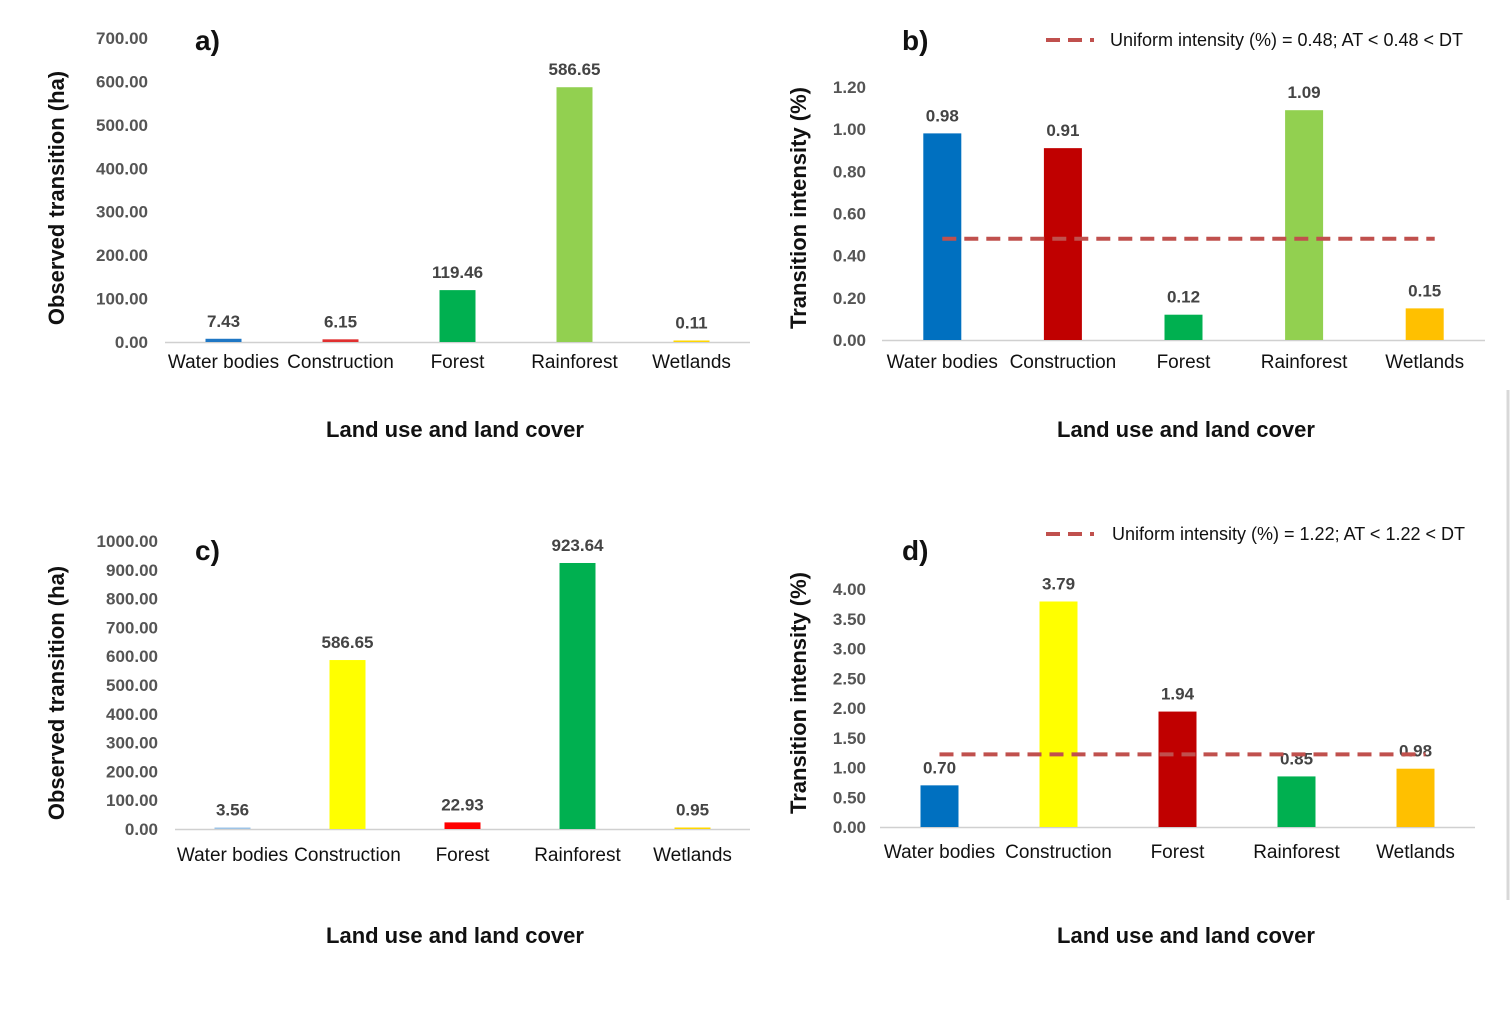  I want to click on y-tick-label: 0.20, so click(849, 298).